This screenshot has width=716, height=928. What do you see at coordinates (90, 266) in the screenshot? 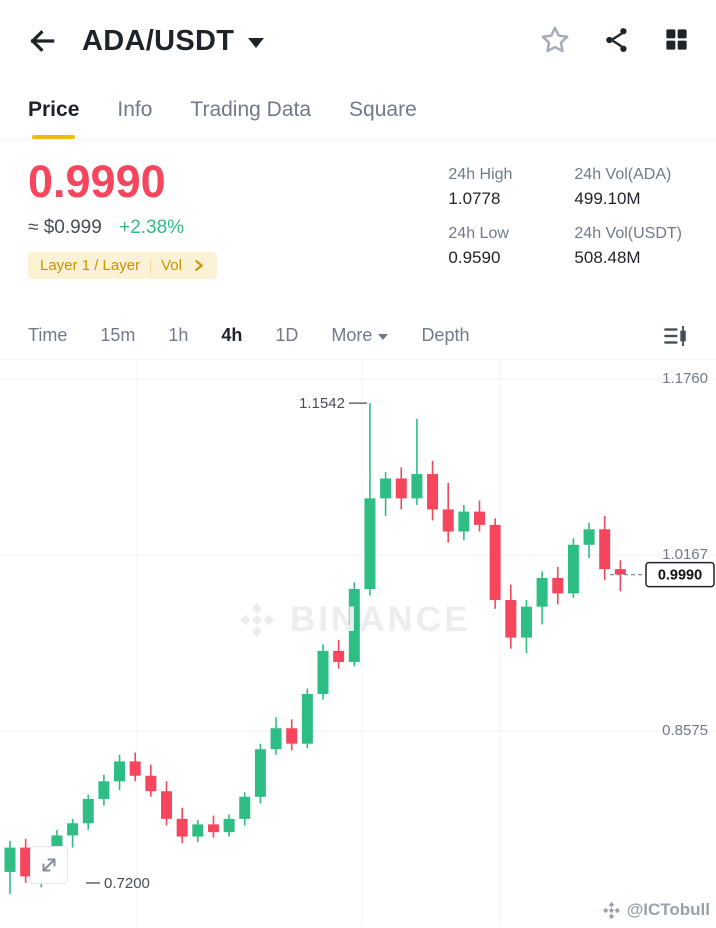
I see `tag-category-label: Layer 1 / Layer` at bounding box center [90, 266].